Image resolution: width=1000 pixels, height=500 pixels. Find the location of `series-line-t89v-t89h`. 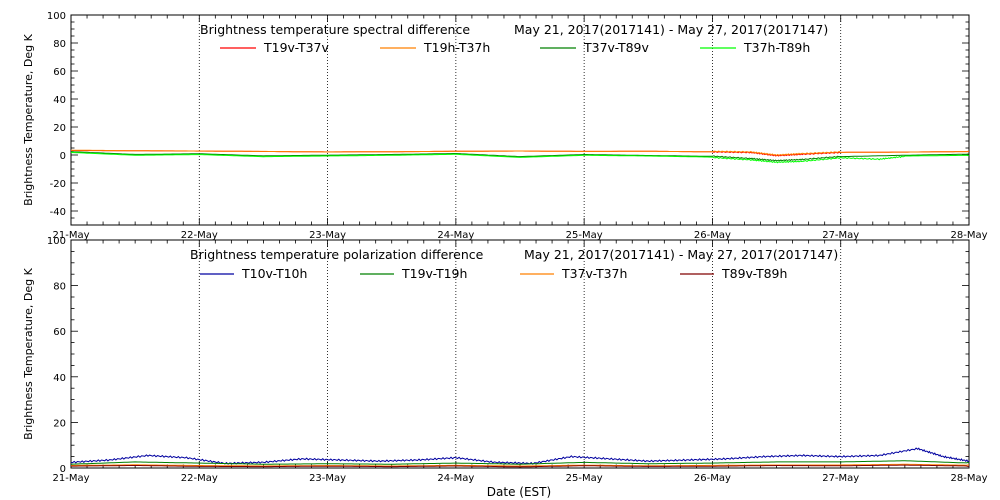

series-line-t89v-t89h is located at coordinates (520, 466).